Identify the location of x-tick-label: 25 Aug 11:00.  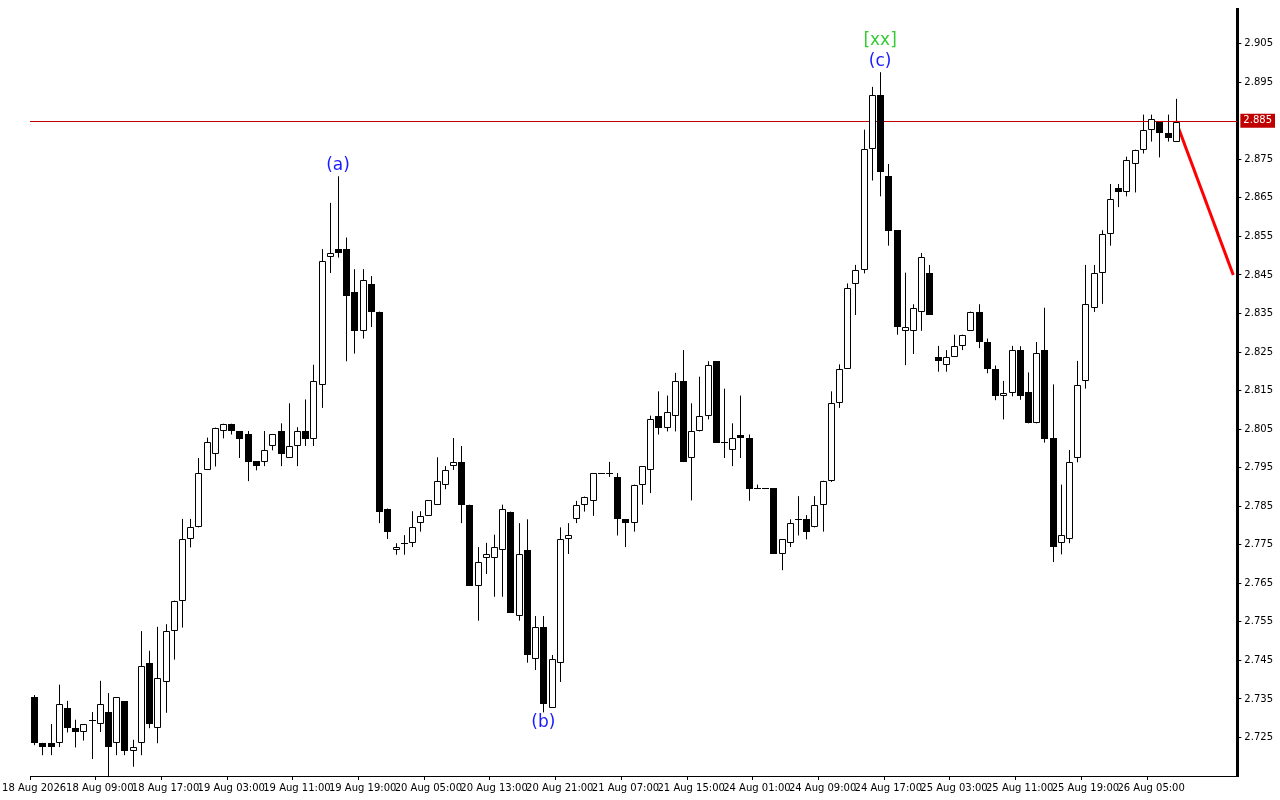
(1020, 787).